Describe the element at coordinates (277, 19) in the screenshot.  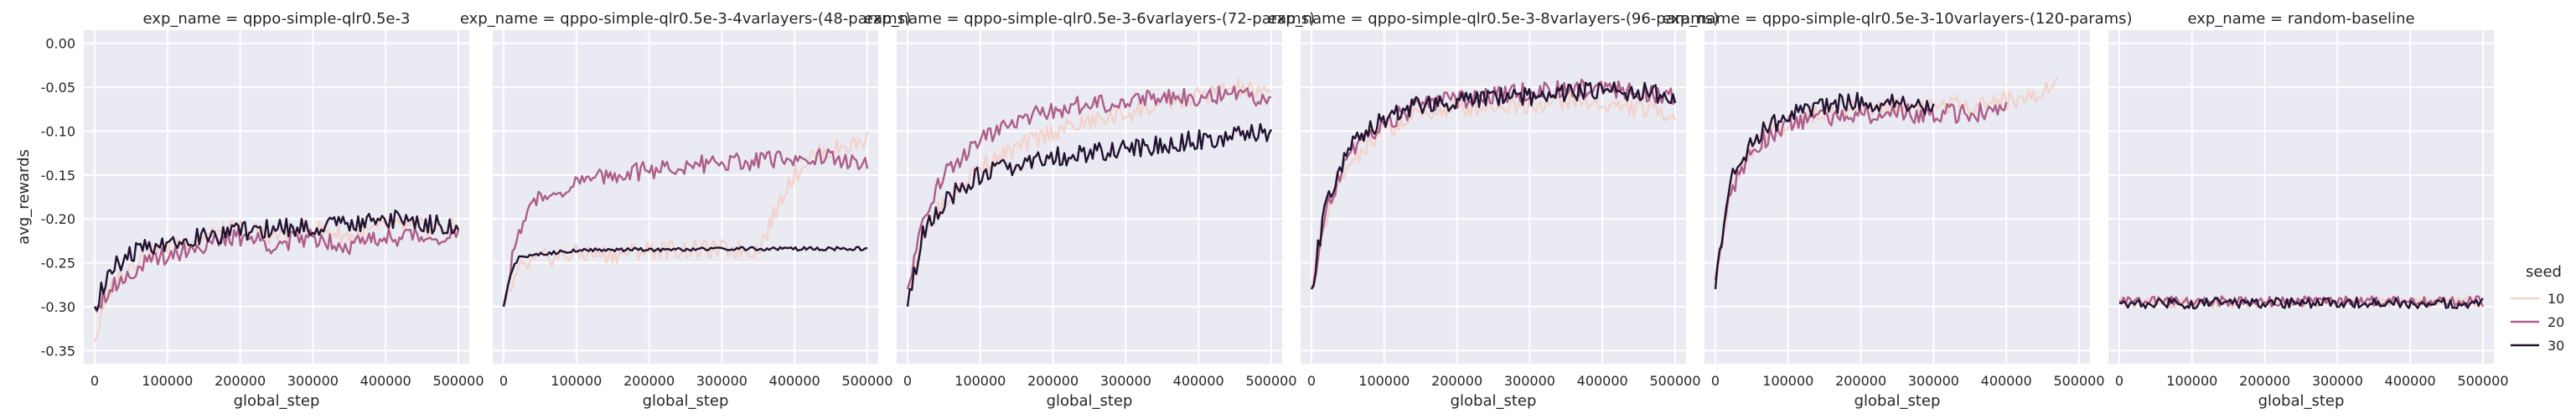
I see `panel-title: exp_name = qppo-simple-qlr0.5e-3` at that location.